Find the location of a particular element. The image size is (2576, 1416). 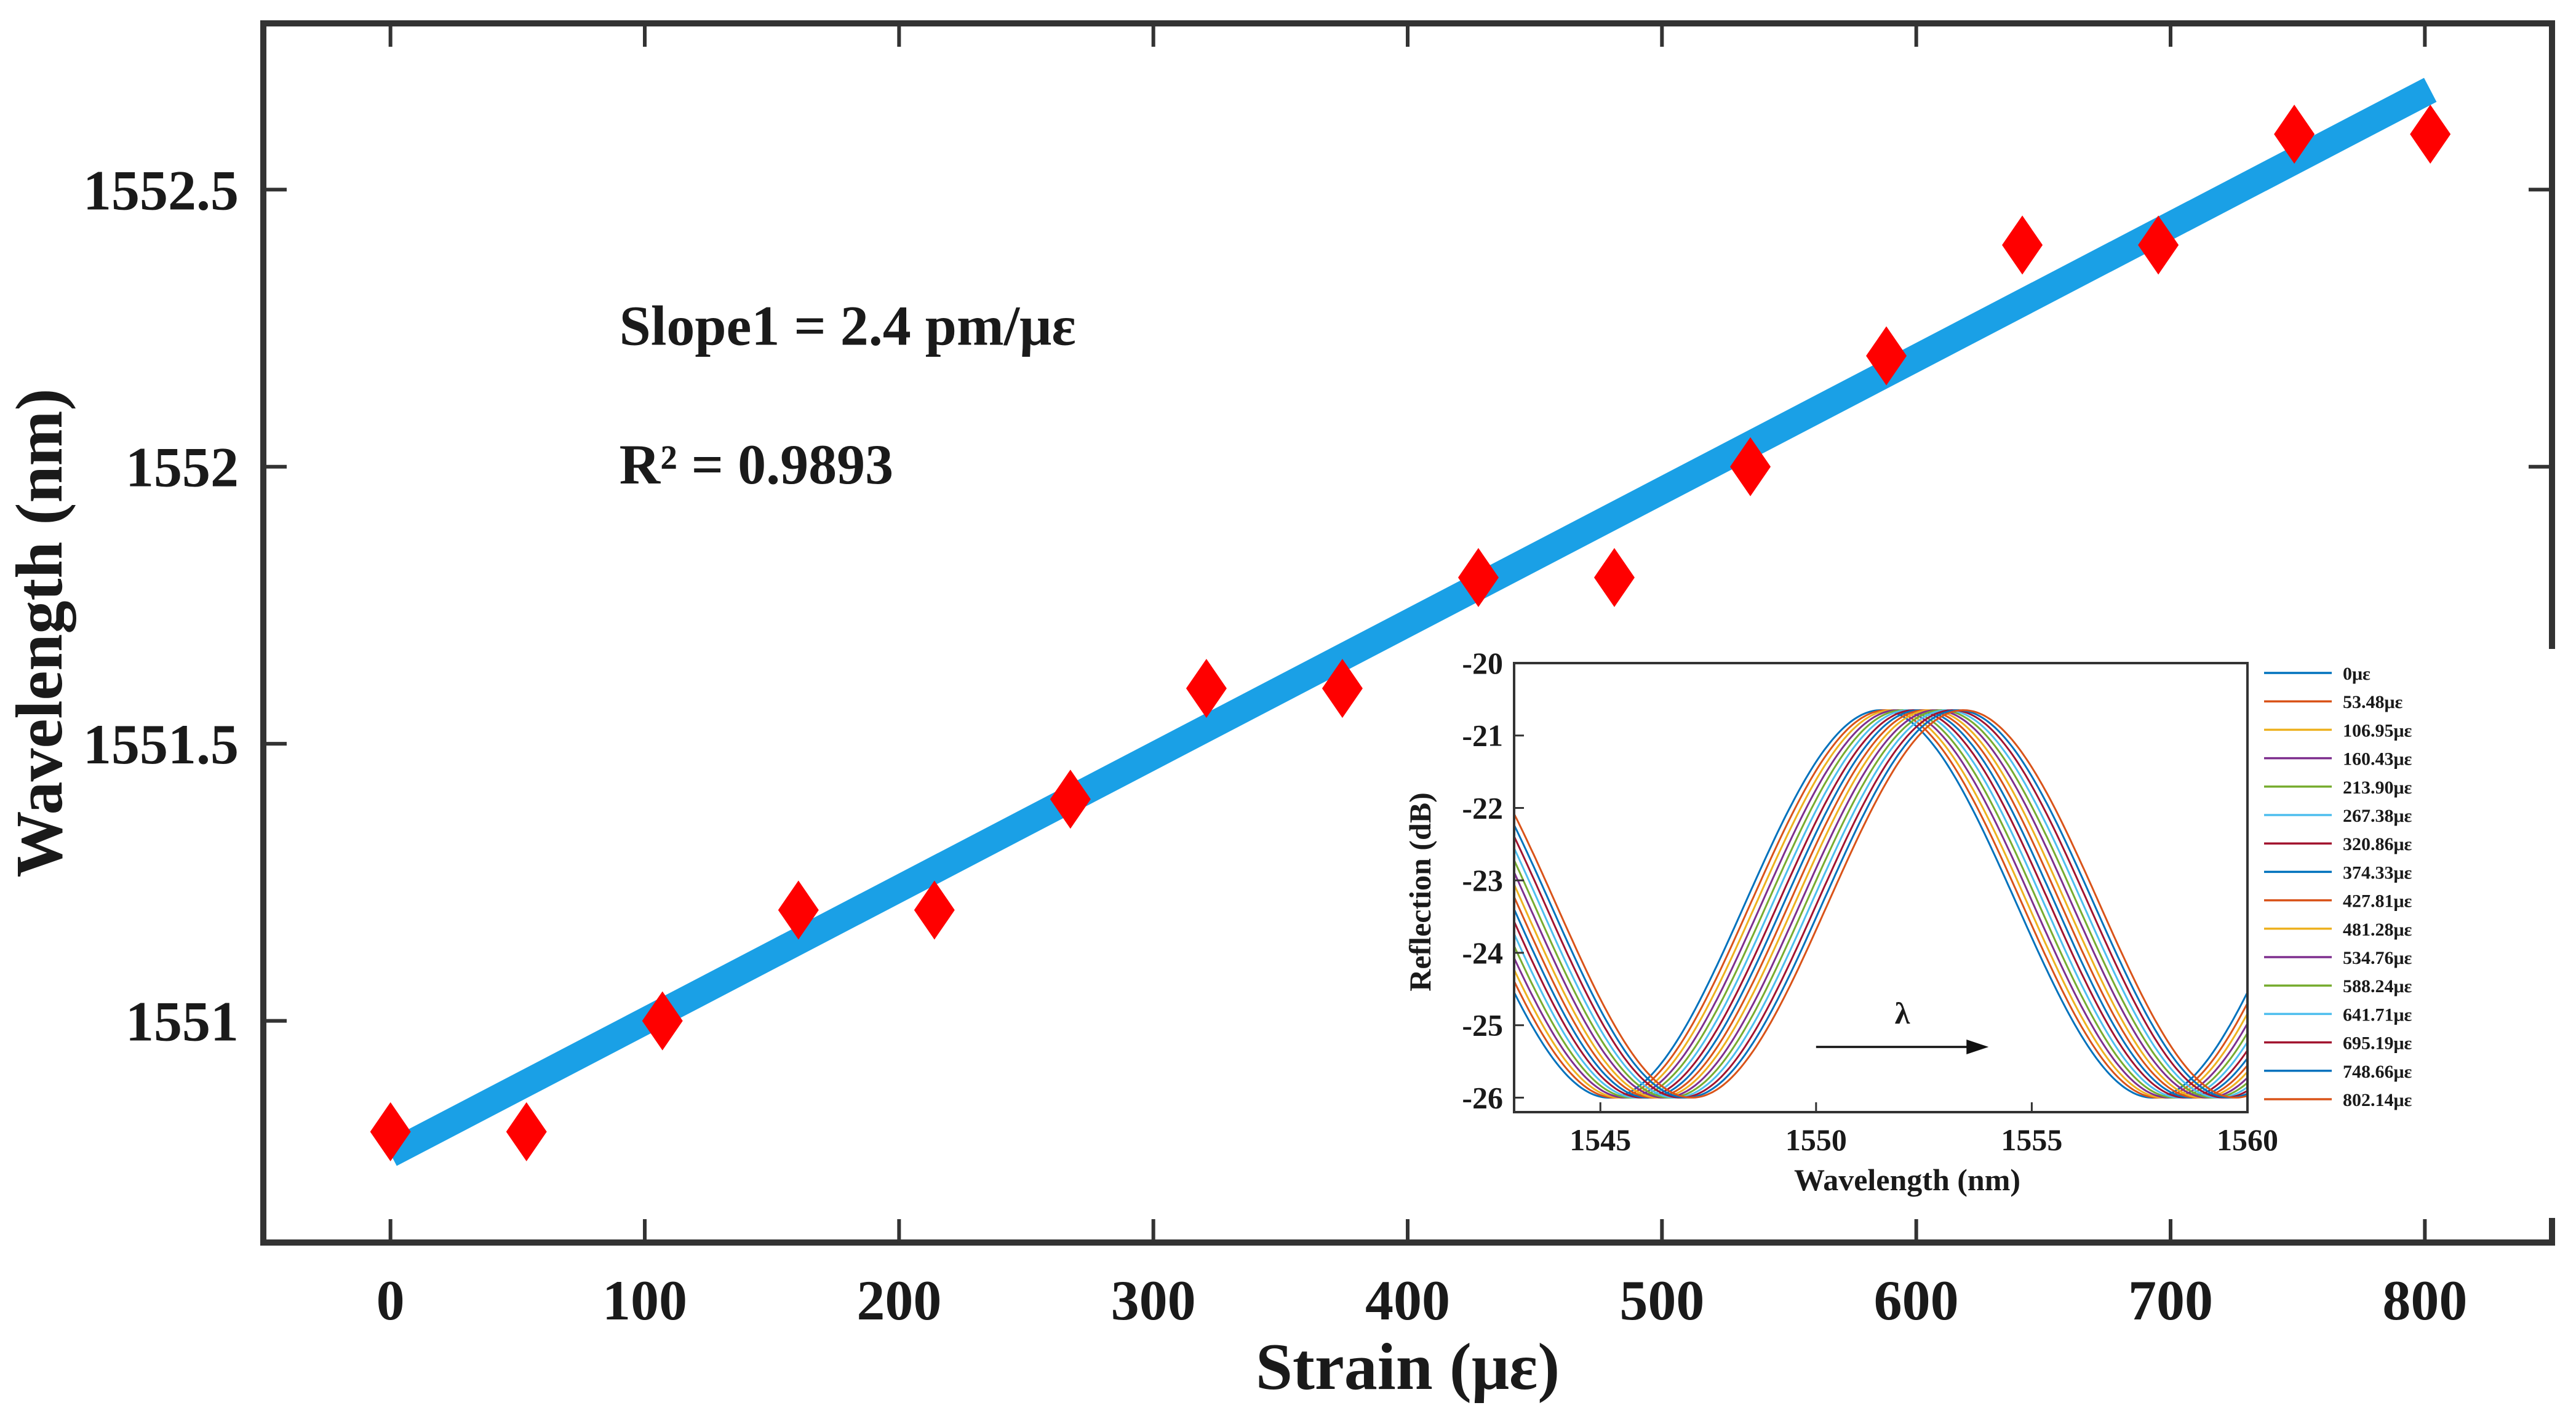

legend-label: 160.43με is located at coordinates (2377, 759).